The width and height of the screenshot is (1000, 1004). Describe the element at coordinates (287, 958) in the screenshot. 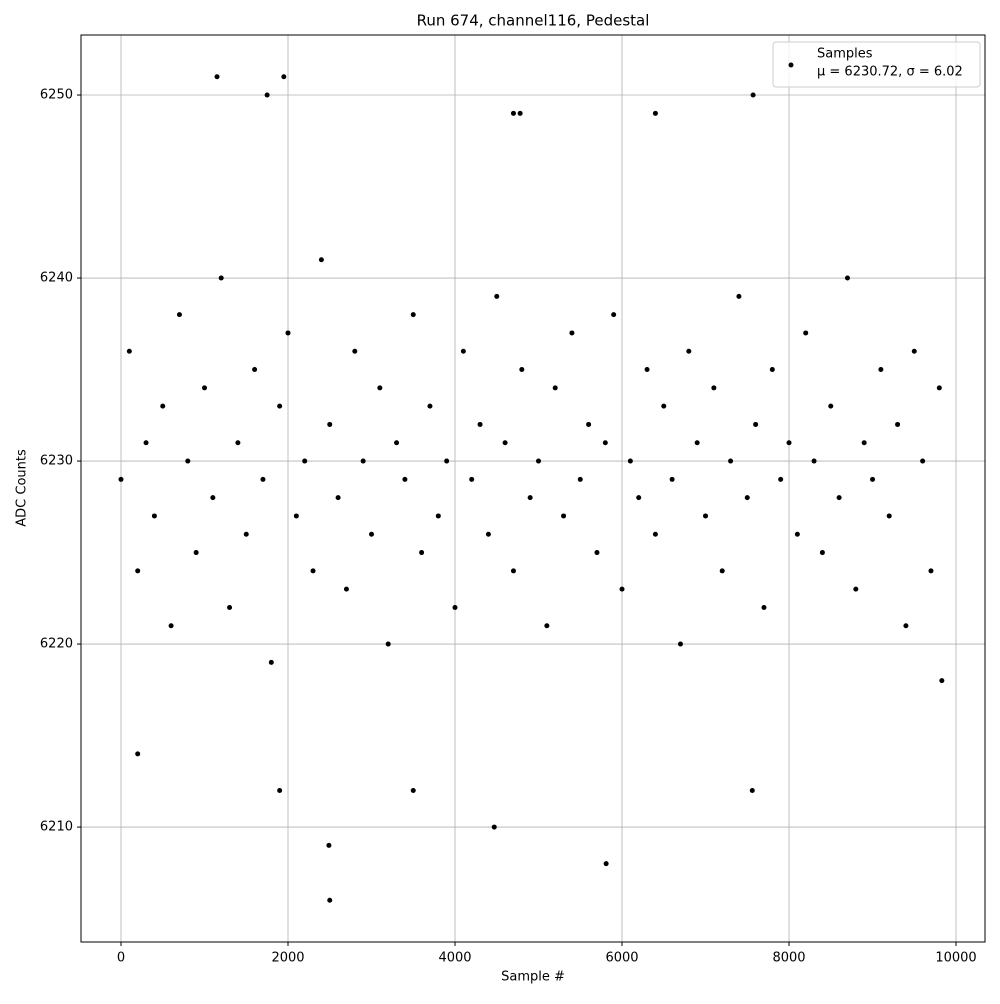

I see `x-tick-label: 2000` at that location.